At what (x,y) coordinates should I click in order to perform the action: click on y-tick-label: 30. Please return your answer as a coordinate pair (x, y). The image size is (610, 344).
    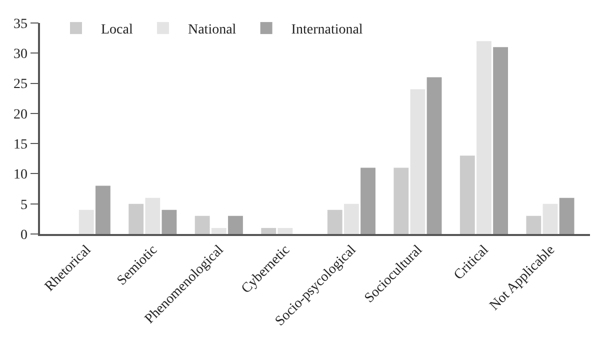
    Looking at the image, I should click on (20, 54).